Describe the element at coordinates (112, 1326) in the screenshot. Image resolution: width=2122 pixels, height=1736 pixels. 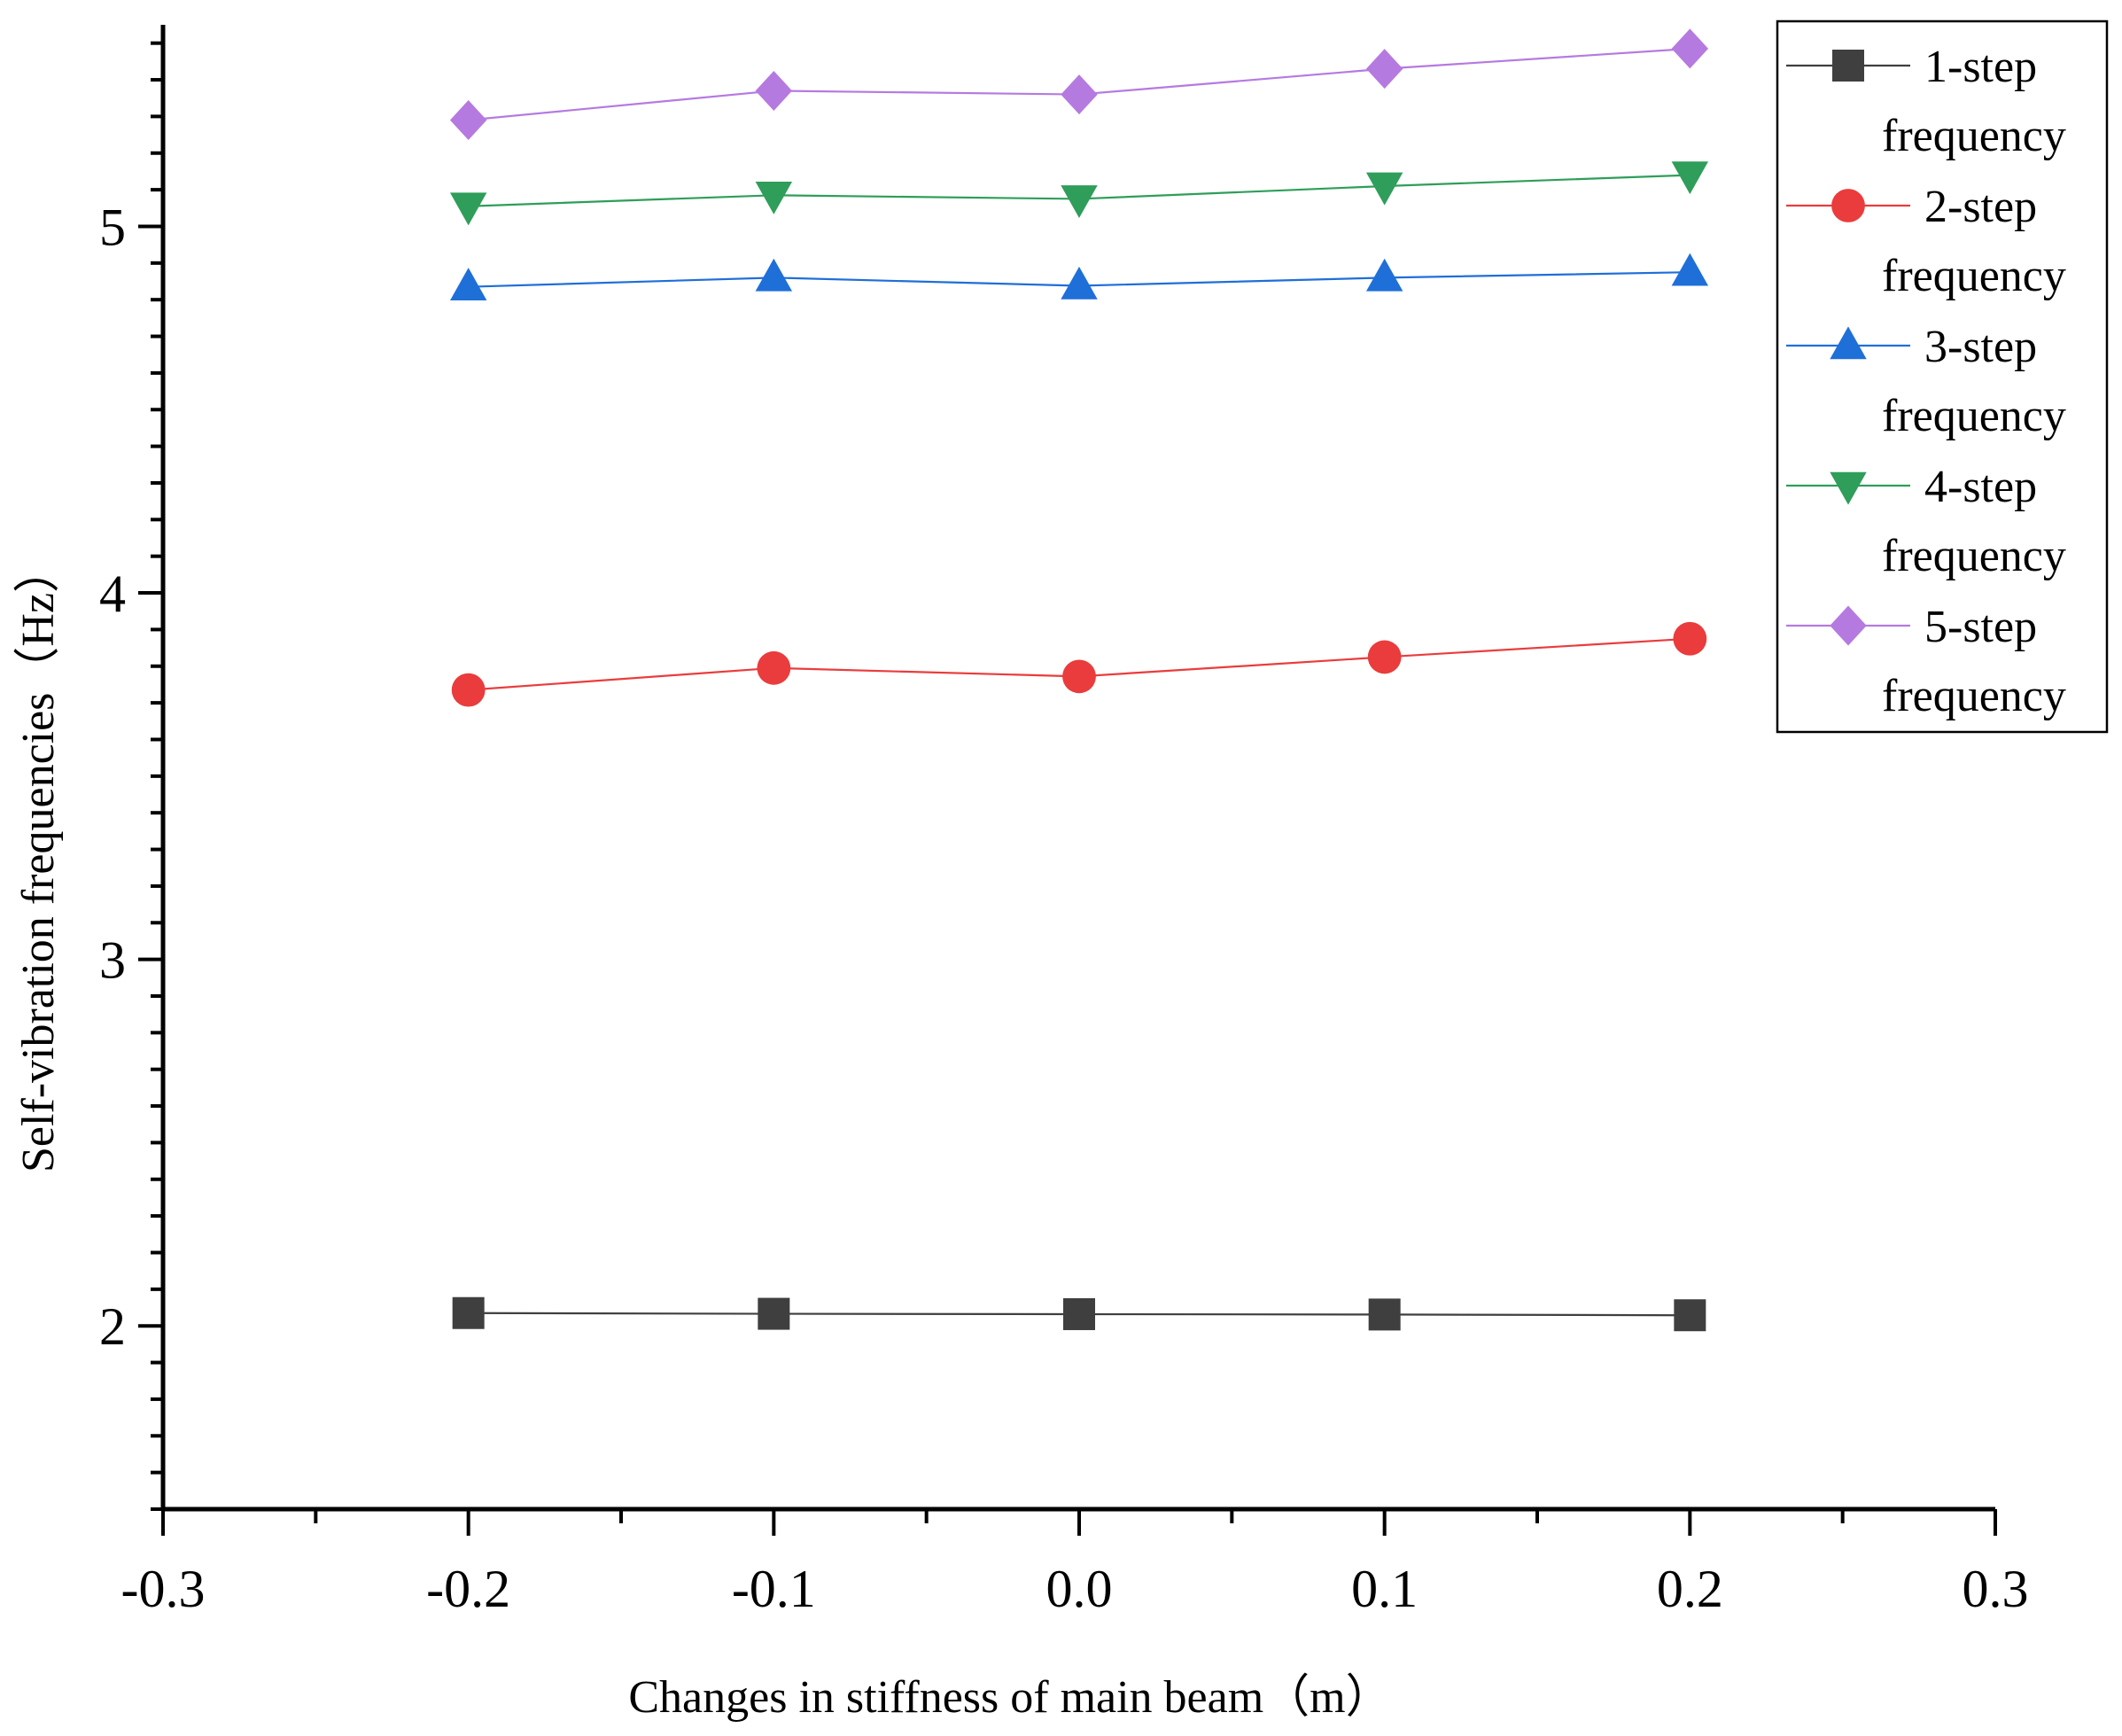
I see `y-tick-label: 2` at that location.